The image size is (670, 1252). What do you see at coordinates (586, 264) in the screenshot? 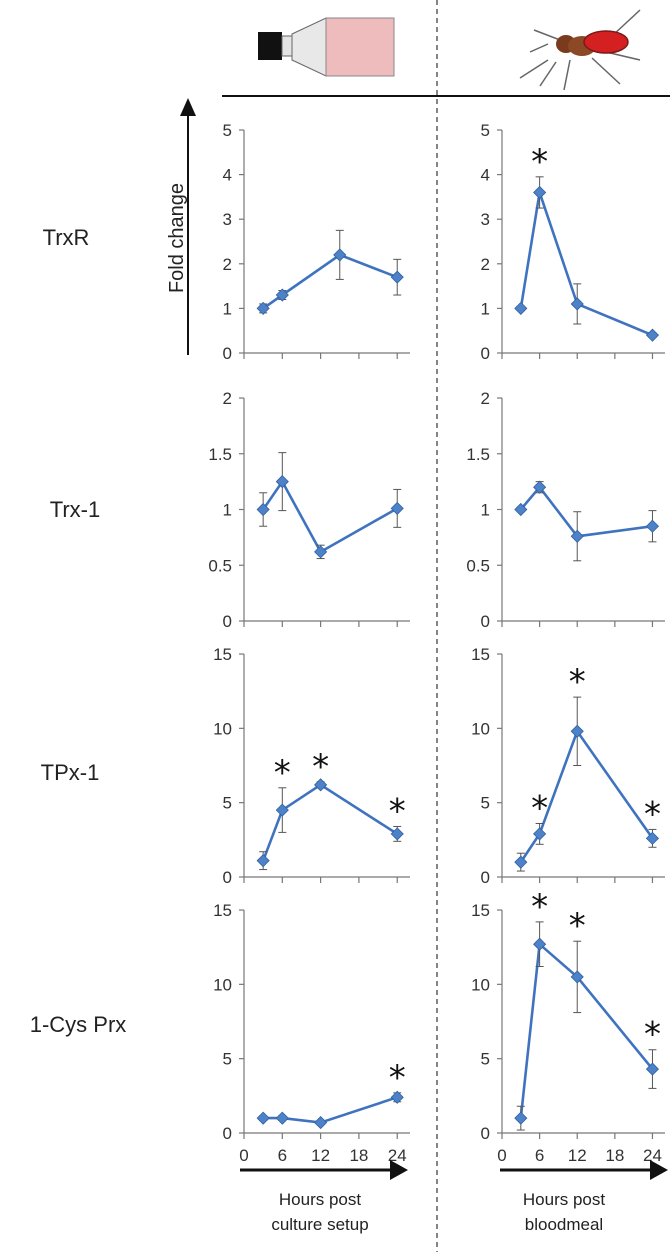
I see `panel-0-blood-series-line` at bounding box center [586, 264].